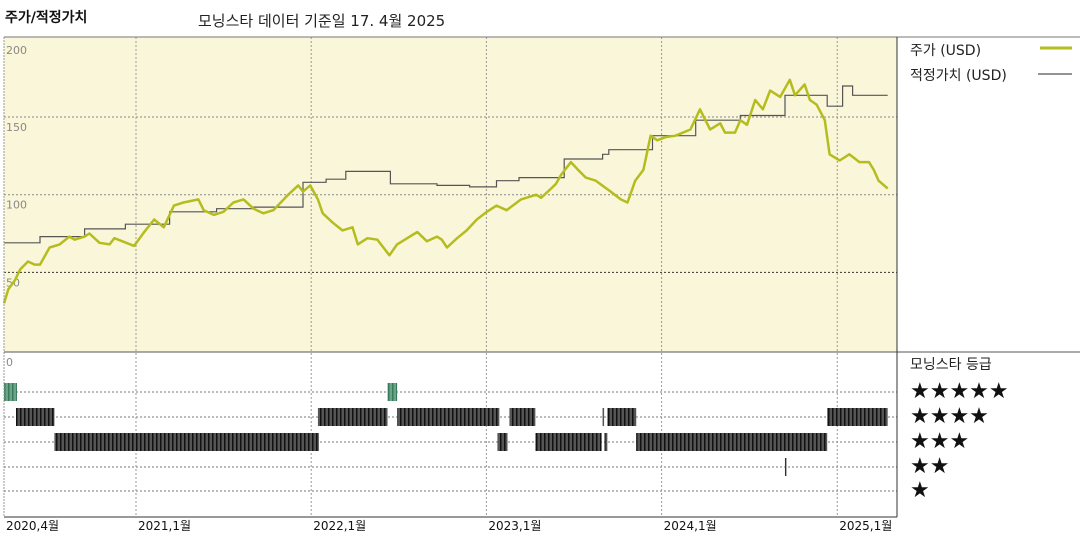 The image size is (1080, 540). What do you see at coordinates (164, 526) in the screenshot?
I see `x-tick-label: 2021,1월` at bounding box center [164, 526].